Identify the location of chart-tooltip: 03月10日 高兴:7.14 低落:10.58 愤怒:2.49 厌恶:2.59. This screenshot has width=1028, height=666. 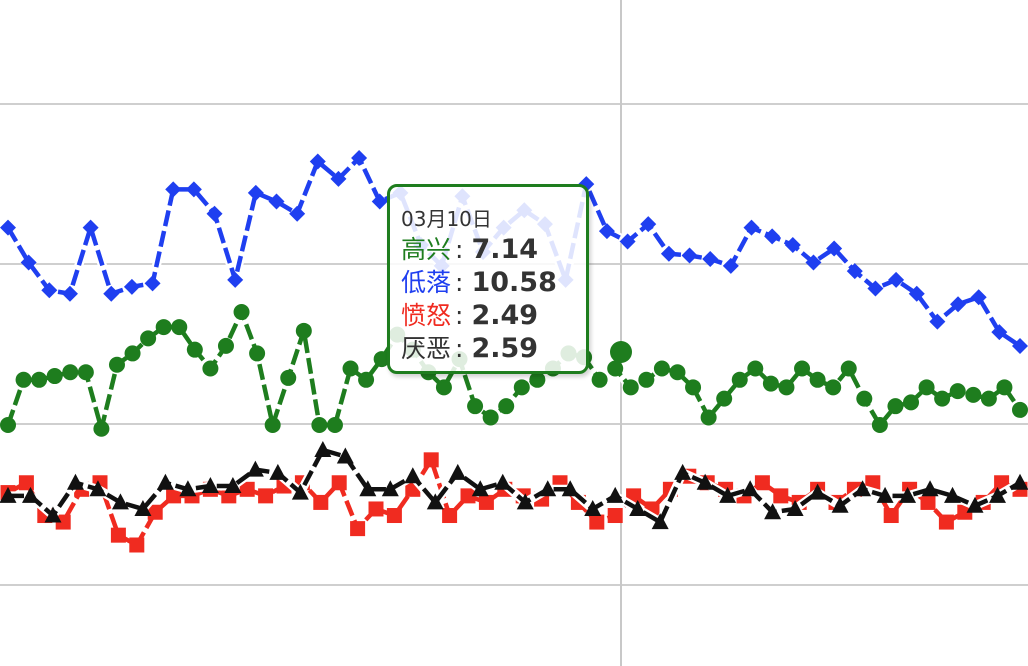
(488, 279).